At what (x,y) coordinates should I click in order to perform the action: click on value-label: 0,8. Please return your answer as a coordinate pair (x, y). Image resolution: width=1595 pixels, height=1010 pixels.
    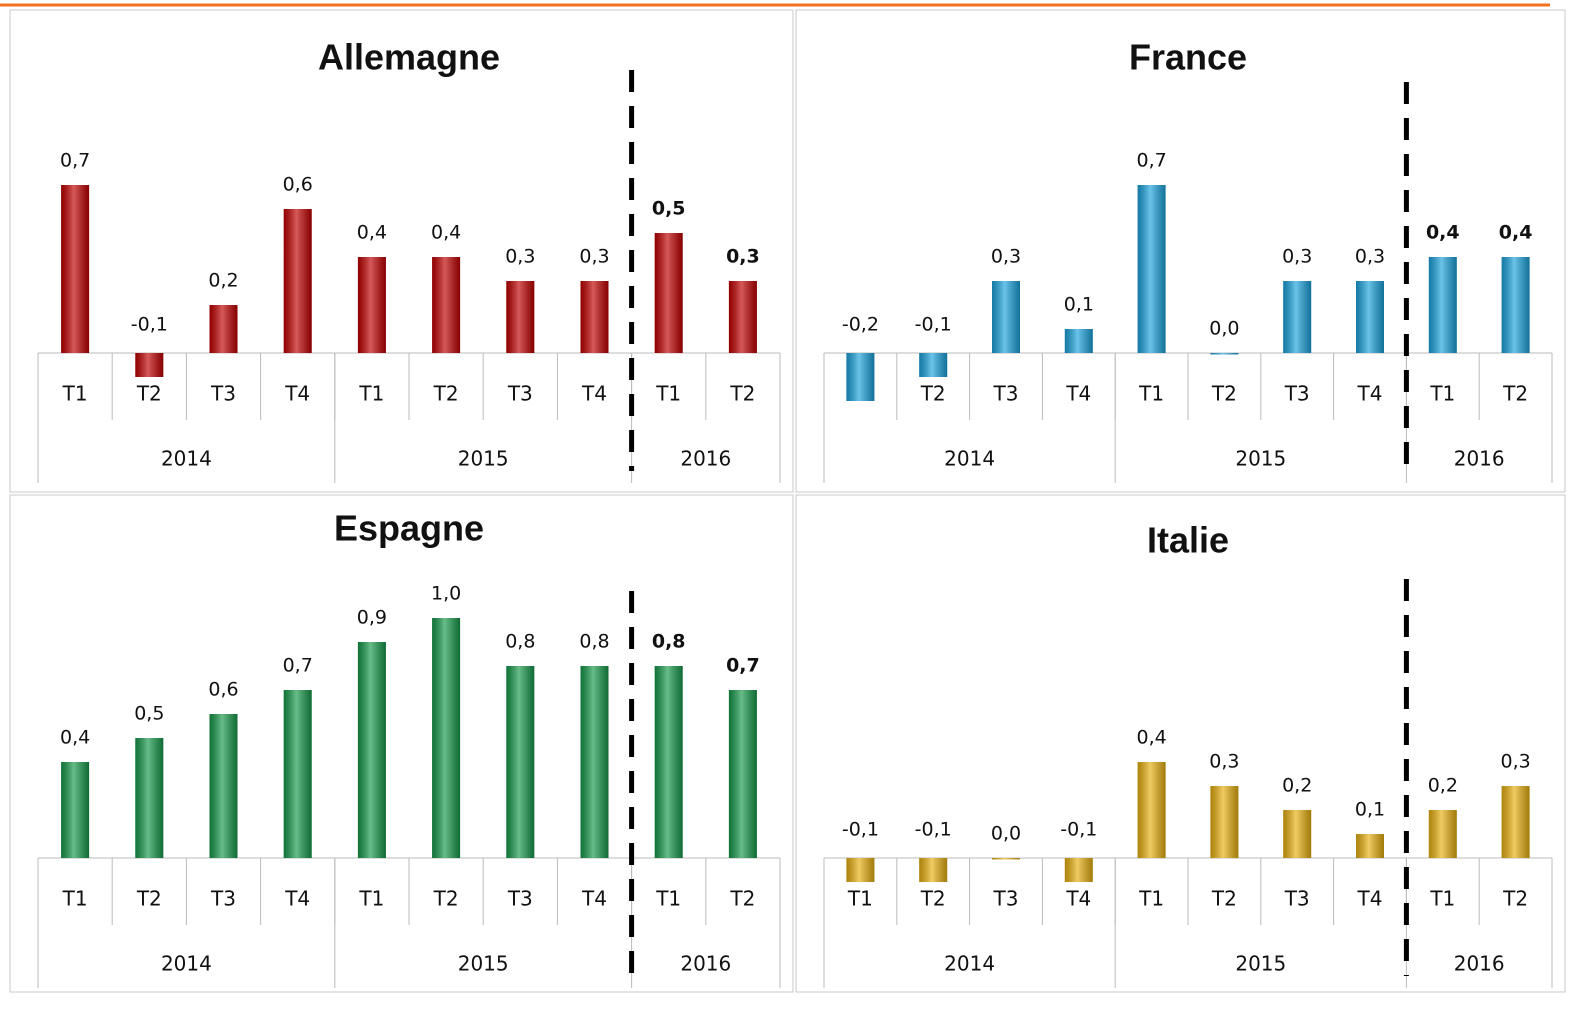
    Looking at the image, I should click on (594, 642).